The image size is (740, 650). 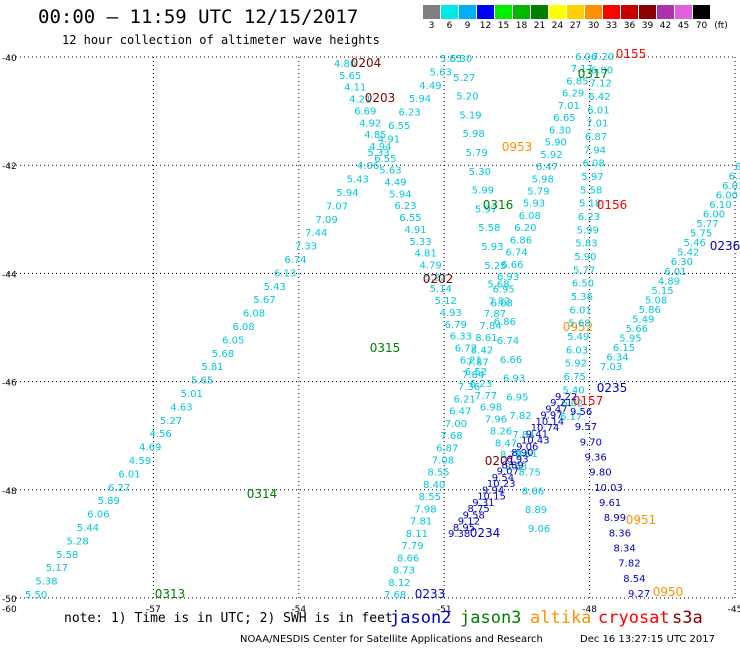 I want to click on wave-height-label: 5.77, so click(x=584, y=270).